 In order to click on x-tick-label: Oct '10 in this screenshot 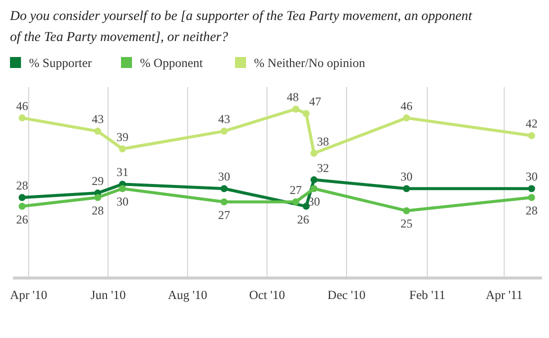, I will do `click(267, 295)`.